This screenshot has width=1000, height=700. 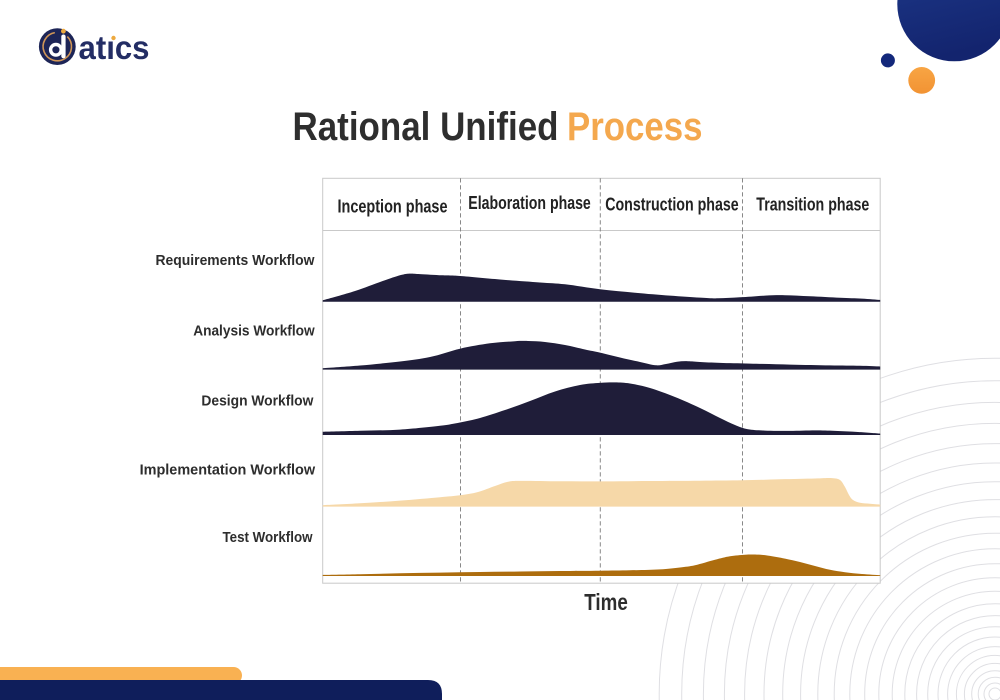 What do you see at coordinates (672, 204) in the screenshot?
I see `svg-text: Construction phase` at bounding box center [672, 204].